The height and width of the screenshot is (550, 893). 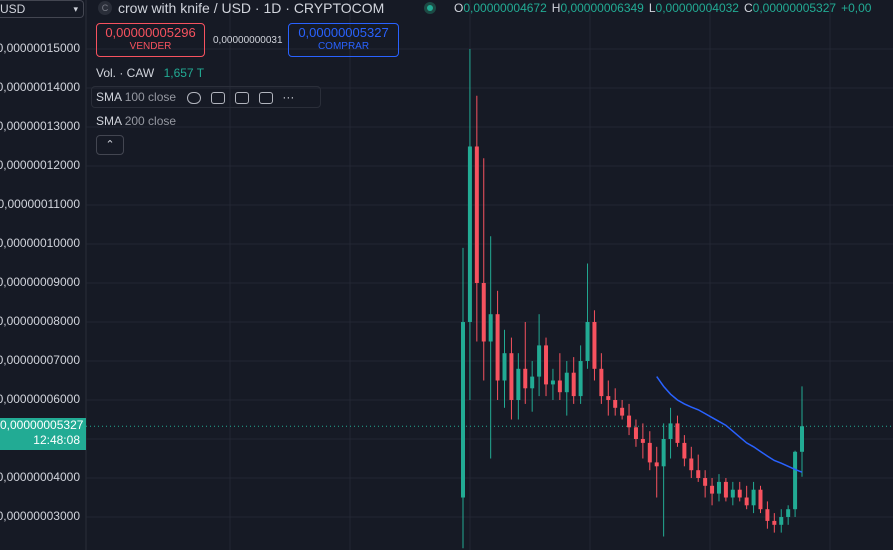 What do you see at coordinates (794, 8) in the screenshot?
I see `ohlc-value: 0,00000005327` at bounding box center [794, 8].